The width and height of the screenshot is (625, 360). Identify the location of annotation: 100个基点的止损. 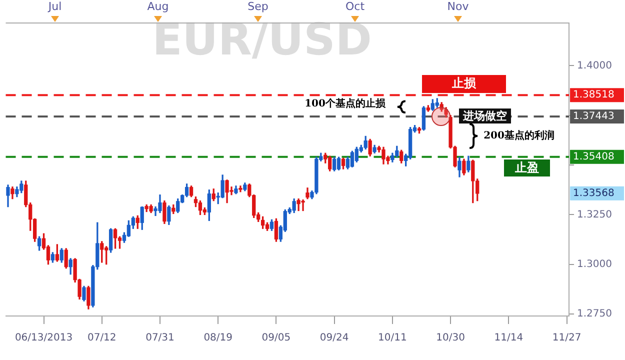
(345, 104).